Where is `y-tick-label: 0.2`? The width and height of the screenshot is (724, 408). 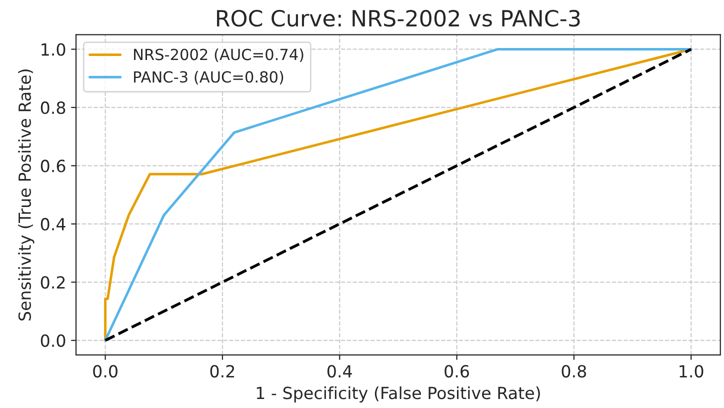 y-tick-label: 0.2 is located at coordinates (52, 282).